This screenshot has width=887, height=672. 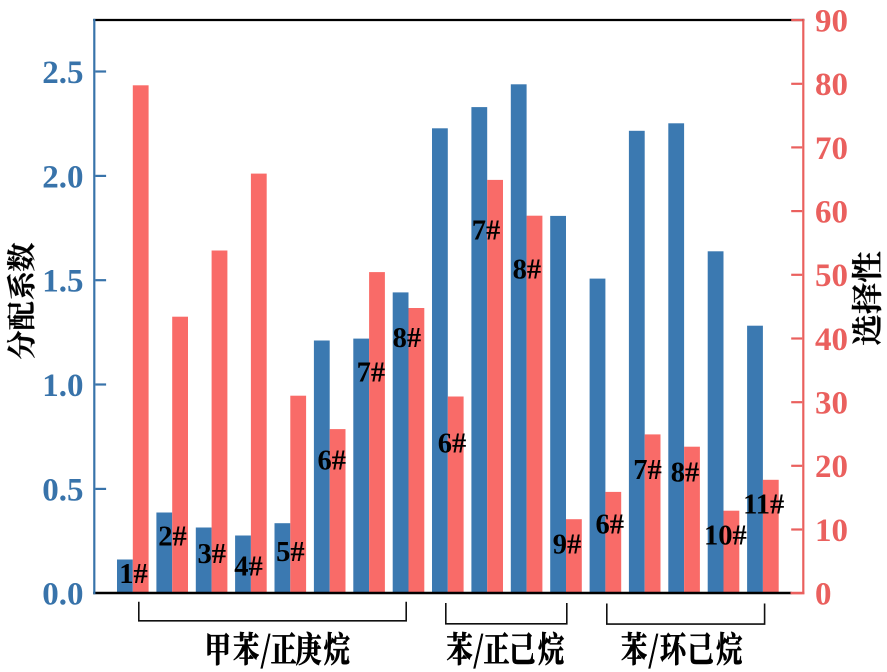 I want to click on svg-text: 10#, so click(x=725, y=535).